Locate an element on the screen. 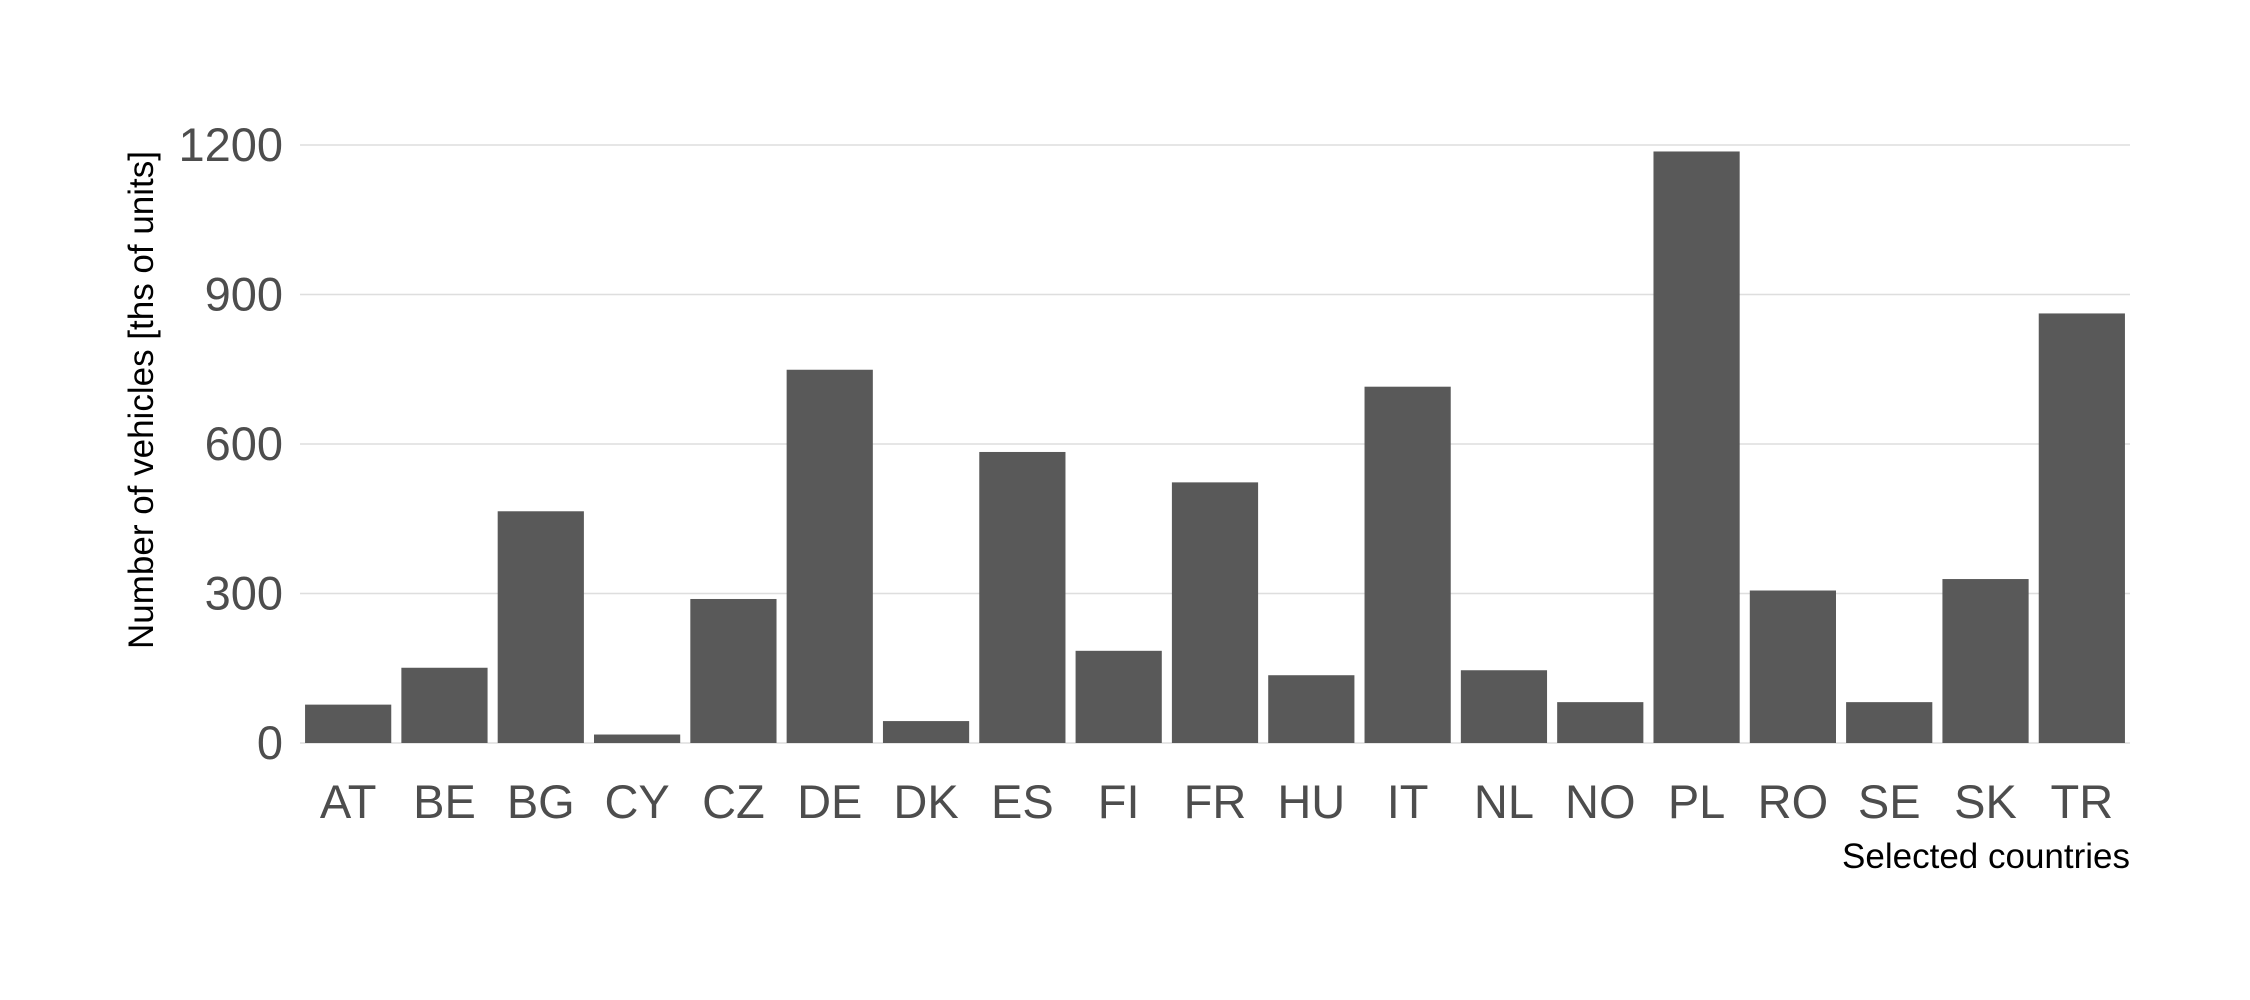 This screenshot has height=1000, width=2250. y-tick-labels: 0 300 600 900 1200 is located at coordinates (230, 443).